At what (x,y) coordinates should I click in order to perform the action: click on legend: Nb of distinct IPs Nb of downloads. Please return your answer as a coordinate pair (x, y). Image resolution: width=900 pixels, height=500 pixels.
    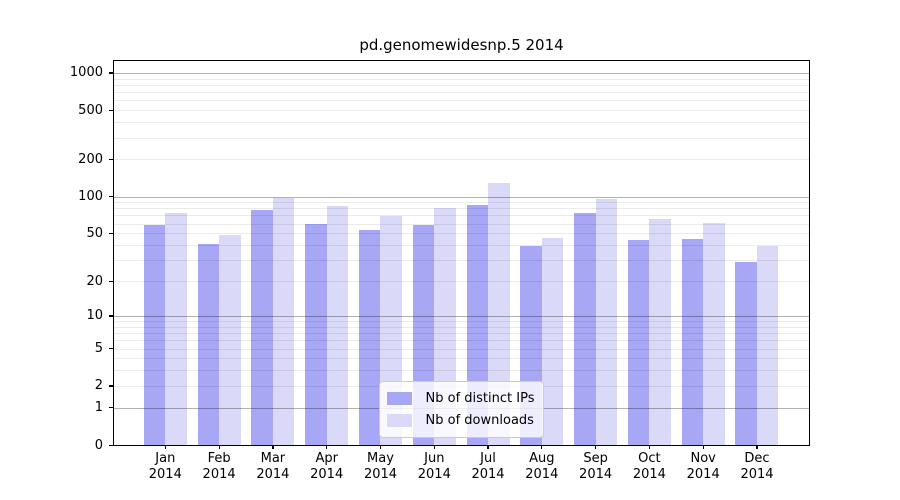
    Looking at the image, I should click on (461, 409).